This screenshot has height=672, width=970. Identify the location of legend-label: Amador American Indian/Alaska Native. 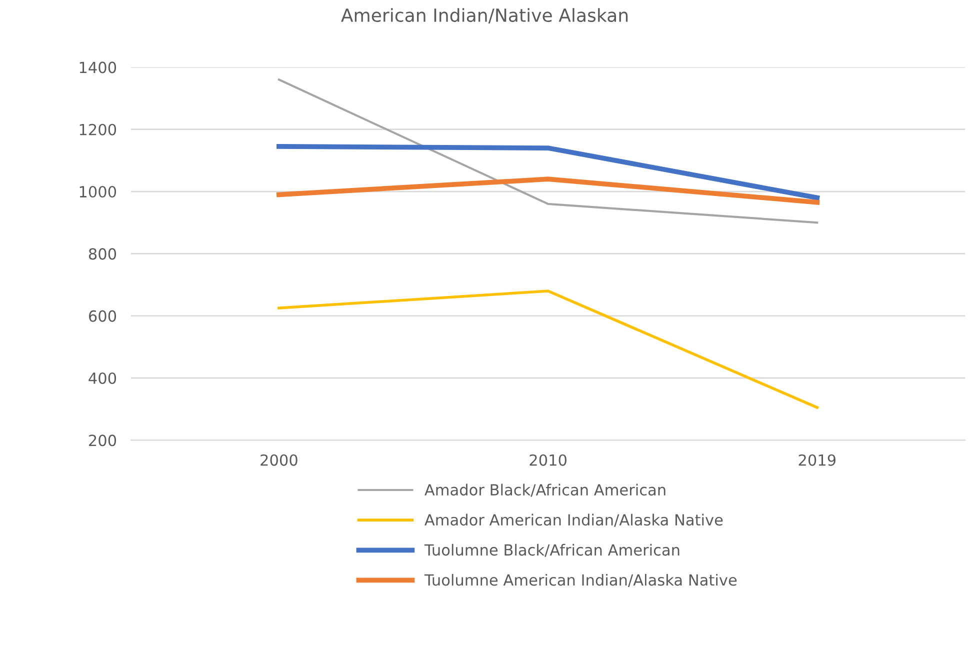
(573, 520).